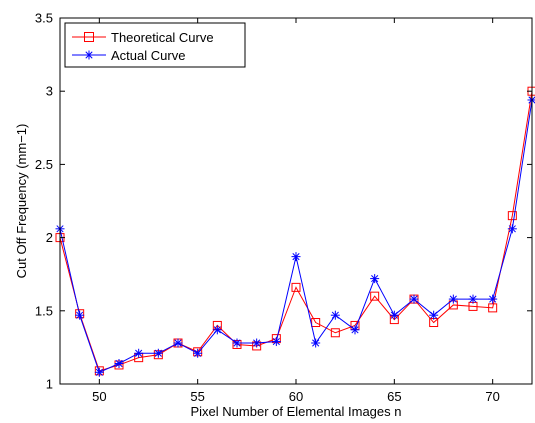 The image size is (535, 423). Describe the element at coordinates (492, 396) in the screenshot. I see `x-tick-label: 70` at that location.